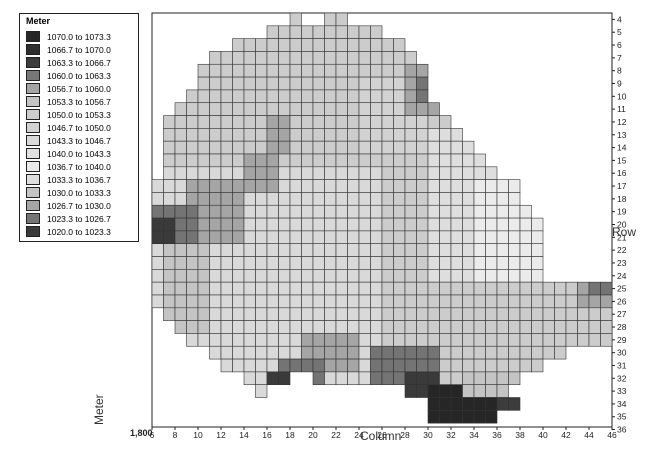 The width and height of the screenshot is (655, 450). Describe the element at coordinates (382, 435) in the screenshot. I see `x-tick-label: 26` at that location.